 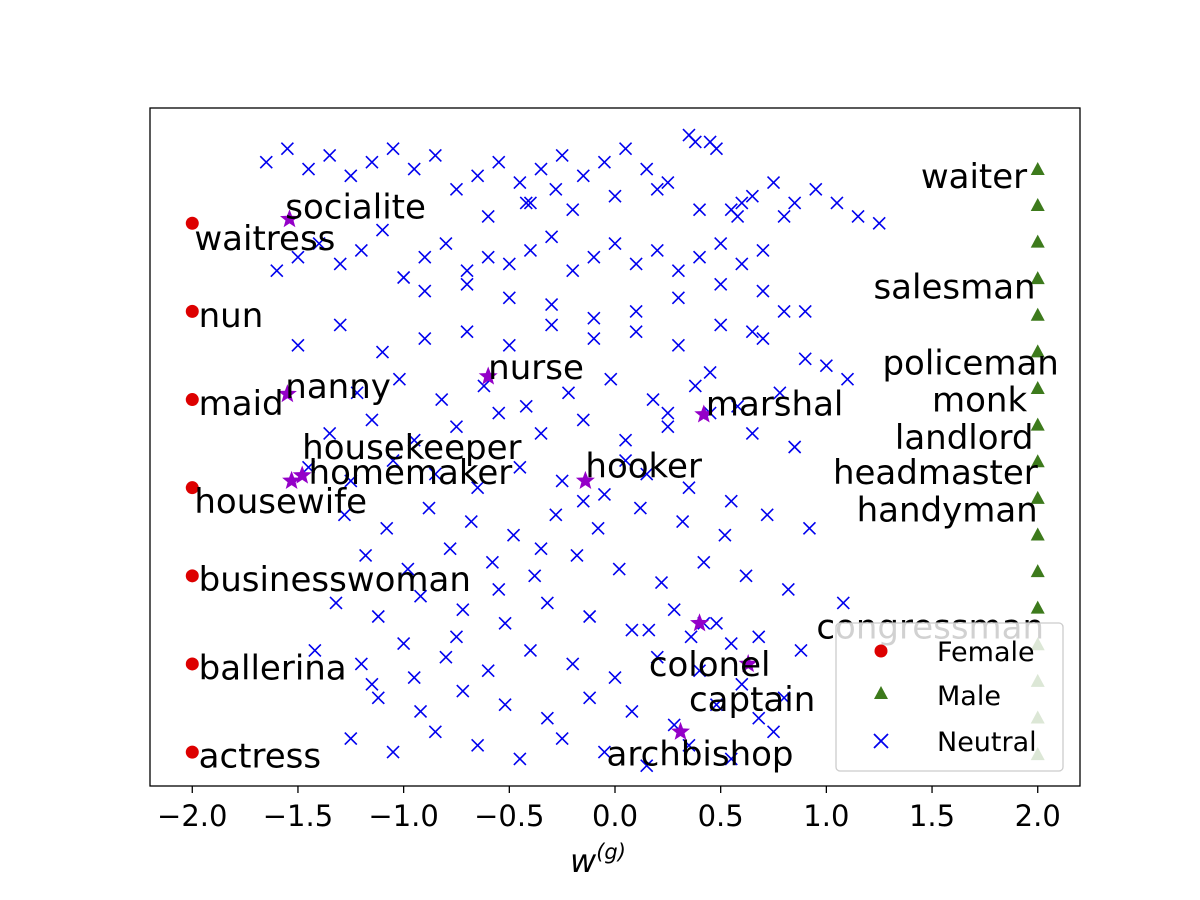 I want to click on x-tick-label: 2.0, so click(x=1038, y=816).